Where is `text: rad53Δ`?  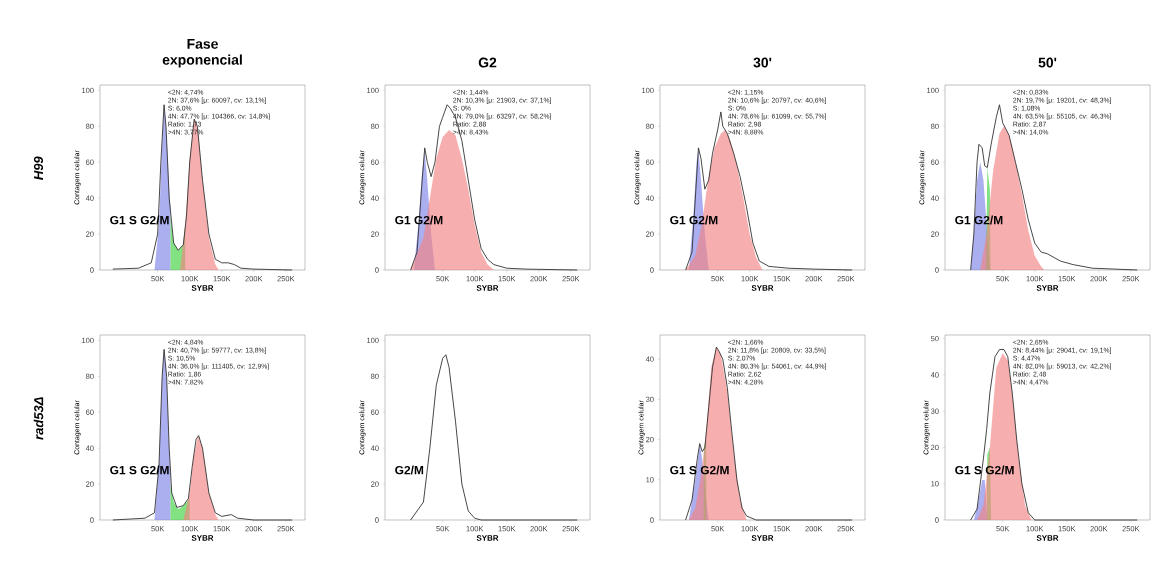
text: rad53Δ is located at coordinates (38, 418).